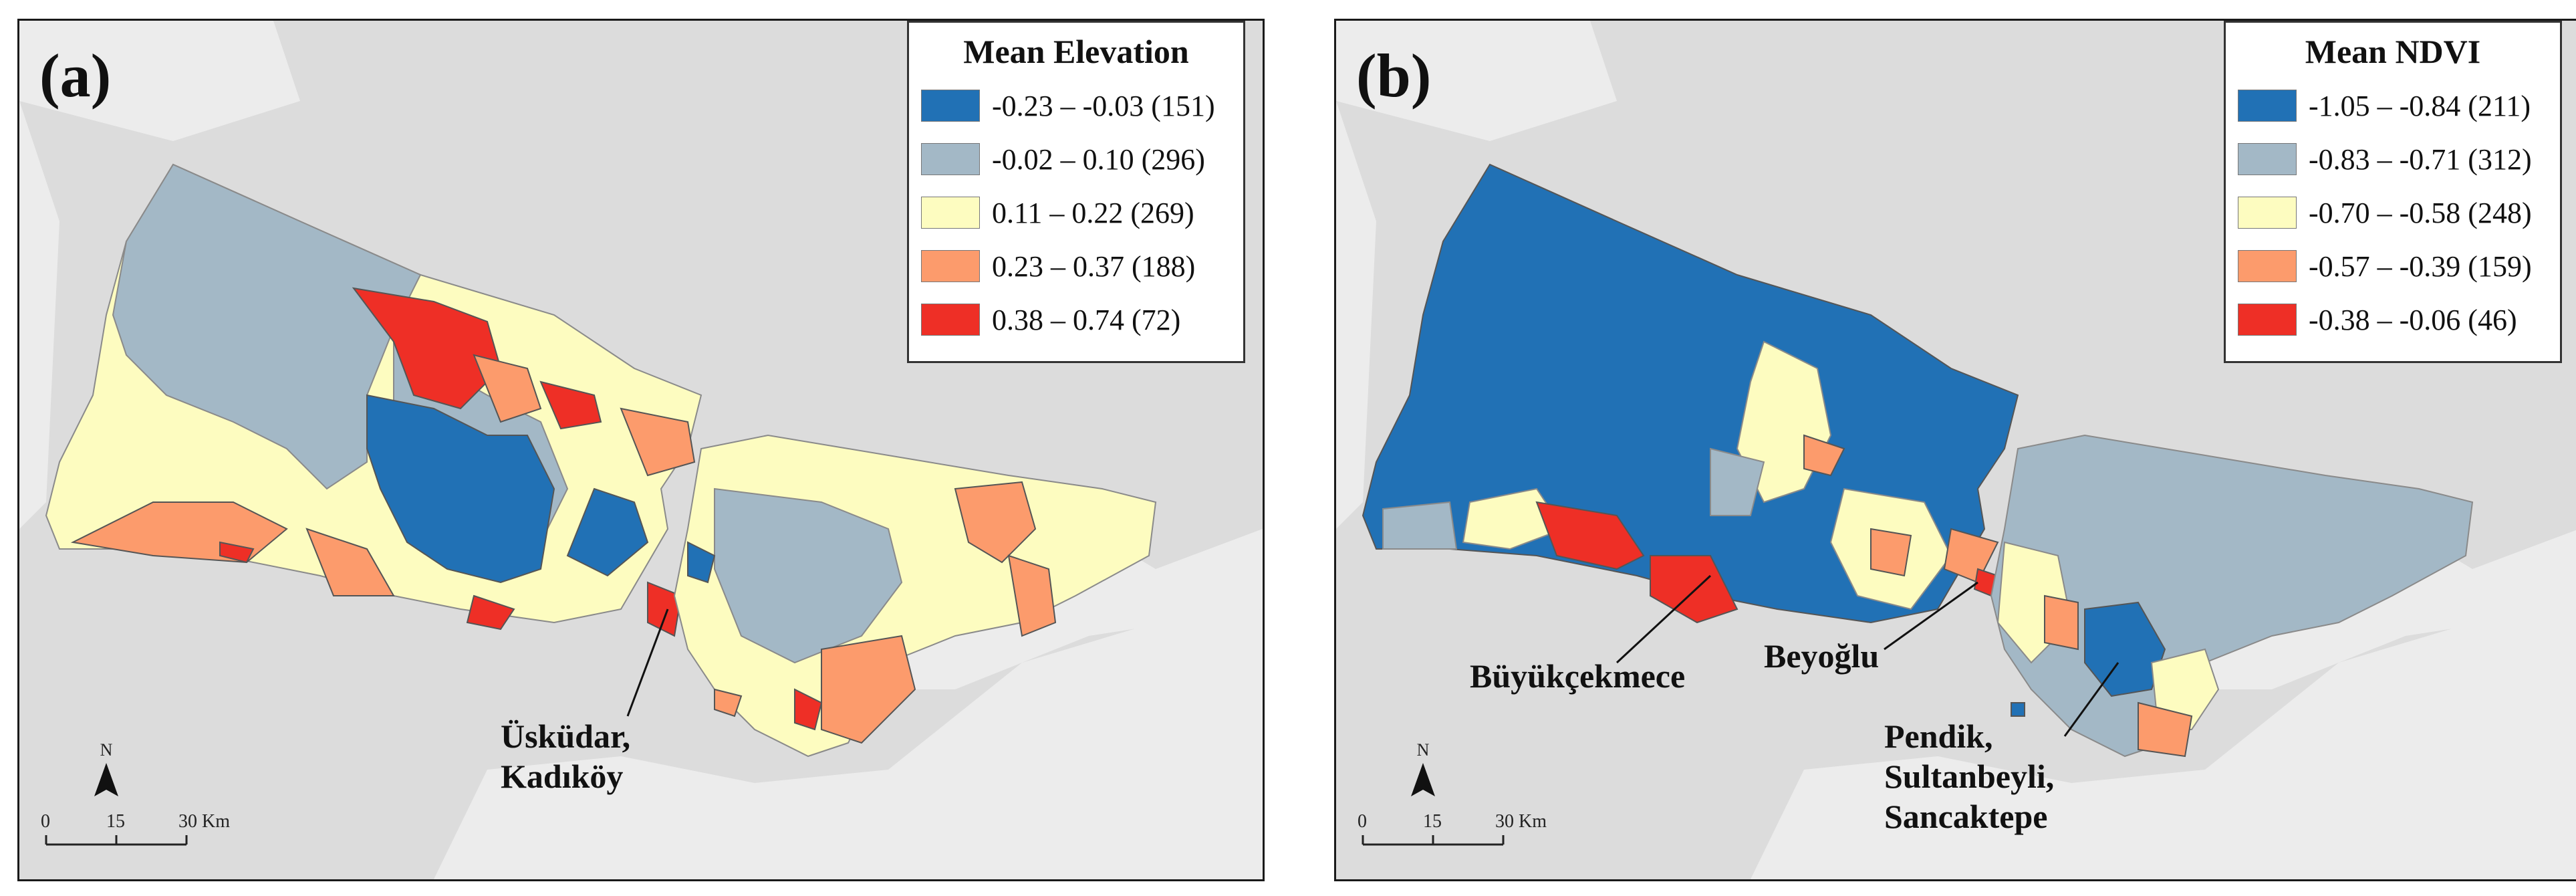 This screenshot has height=896, width=2576. What do you see at coordinates (566, 756) in the screenshot?
I see `callout-uskudar-kadikoy: Üsküdar, Kadıköy` at bounding box center [566, 756].